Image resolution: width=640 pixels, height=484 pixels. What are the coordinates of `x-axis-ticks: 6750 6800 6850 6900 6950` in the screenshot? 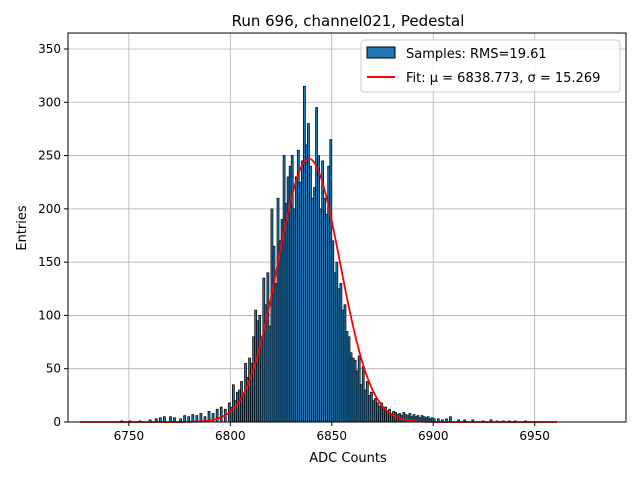 It's located at (332, 432).